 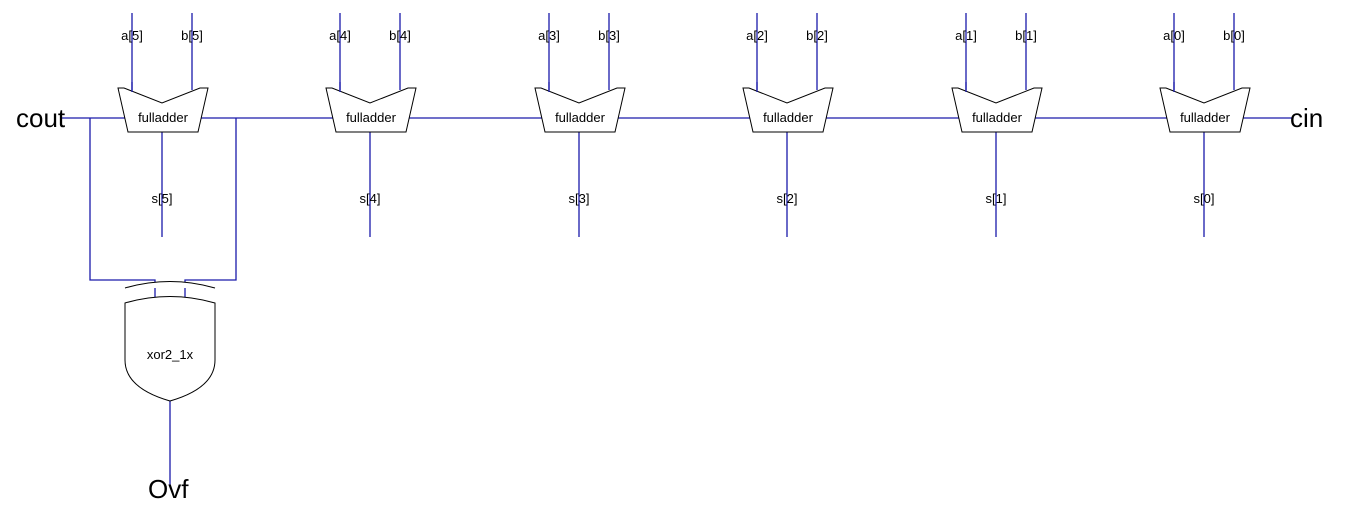 What do you see at coordinates (1306, 118) in the screenshot?
I see `cin-port-label: cin` at bounding box center [1306, 118].